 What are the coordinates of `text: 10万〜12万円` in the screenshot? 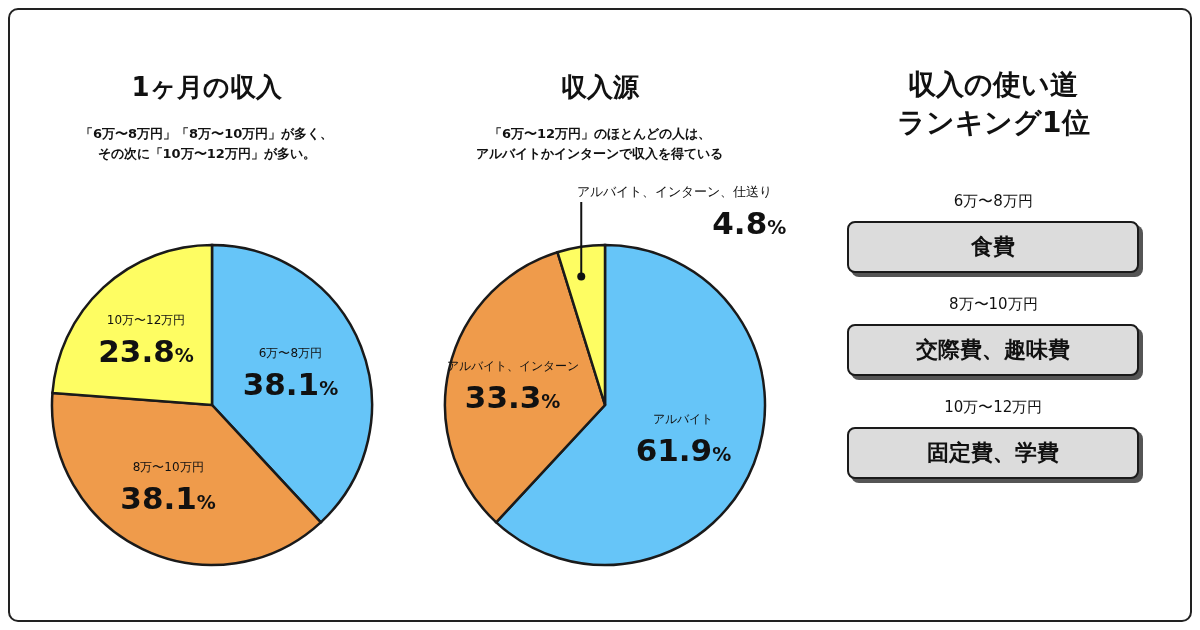 It's located at (993, 407).